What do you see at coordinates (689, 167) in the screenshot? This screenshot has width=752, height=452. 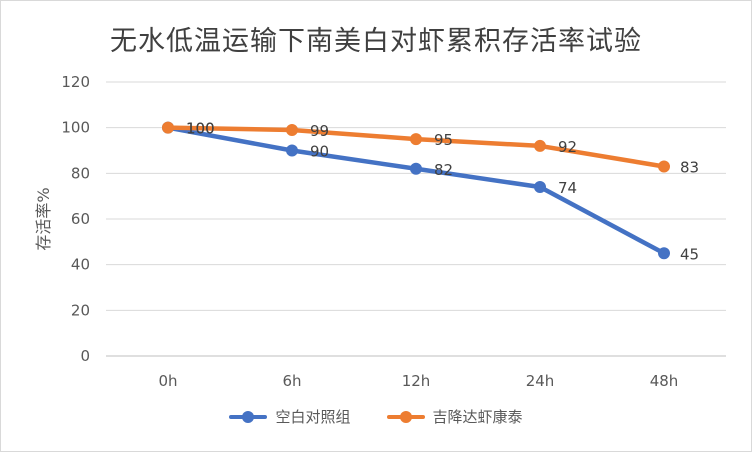 I see `data-label: 83` at bounding box center [689, 167].